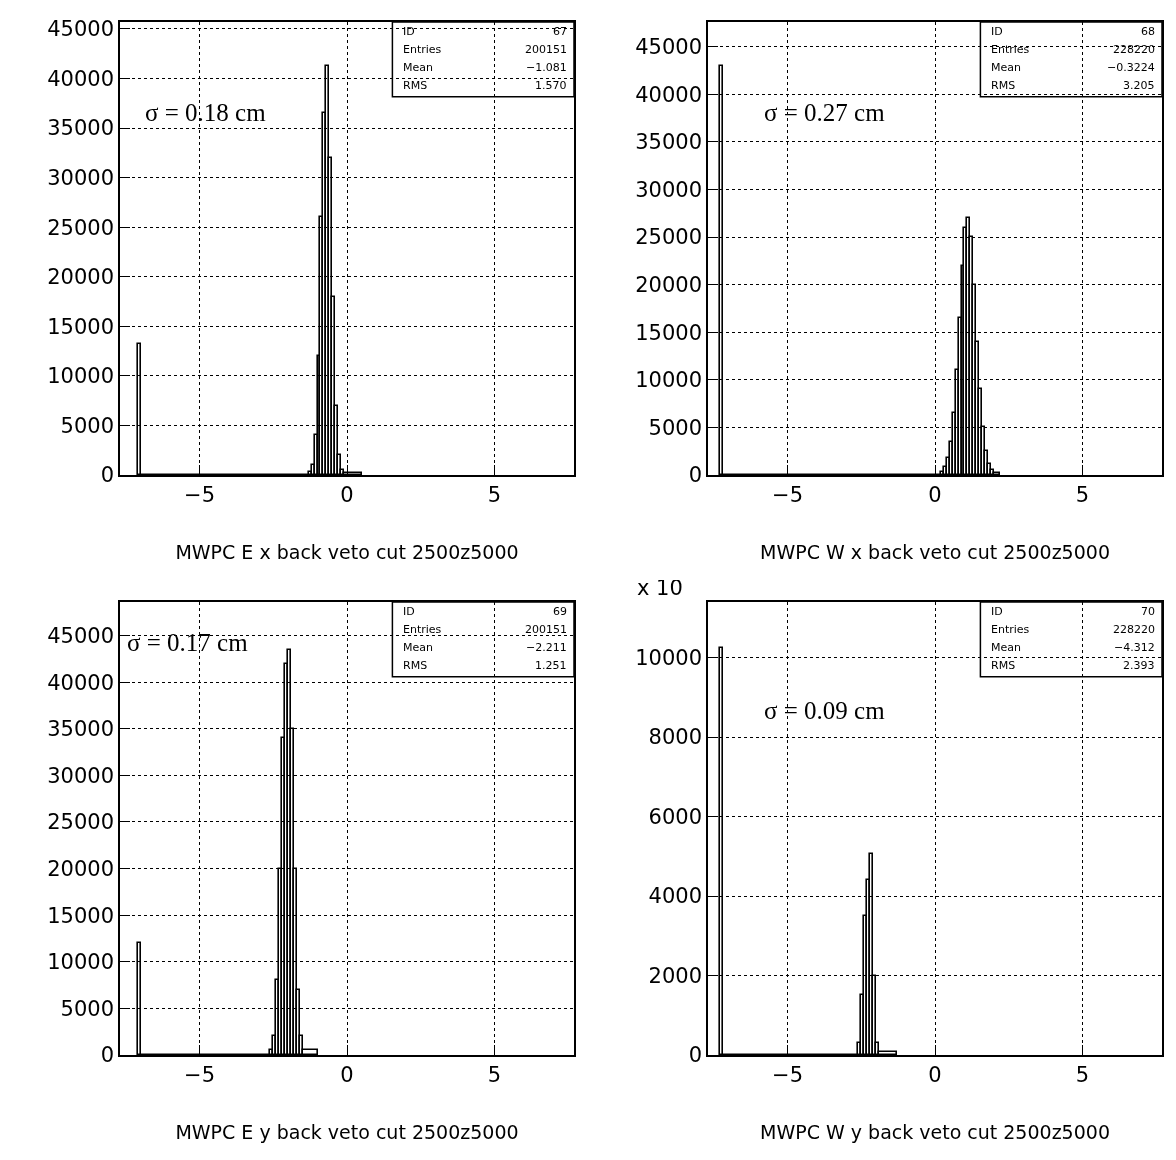  What do you see at coordinates (546, 67) in the screenshot?
I see `annotation: −1.081` at bounding box center [546, 67].